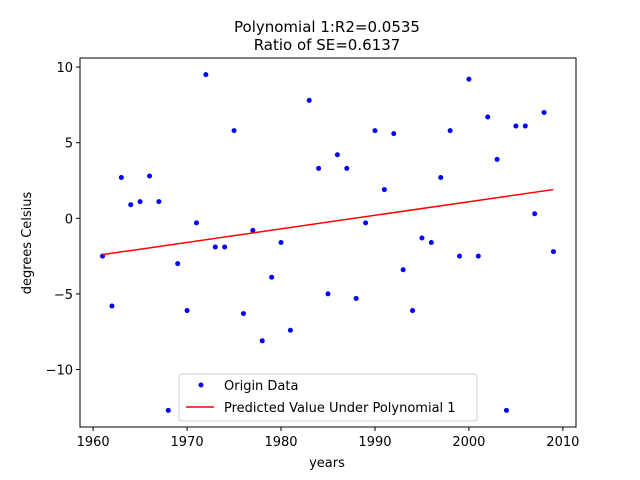  Describe the element at coordinates (261, 386) in the screenshot. I see `legend-label-origin-data: Origin Data` at that location.